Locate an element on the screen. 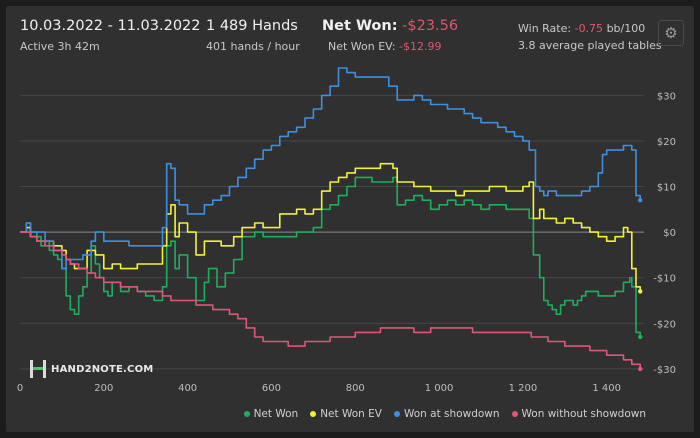 Image resolution: width=700 pixels, height=438 pixels. active-time: Active 3h 42m is located at coordinates (60, 46).